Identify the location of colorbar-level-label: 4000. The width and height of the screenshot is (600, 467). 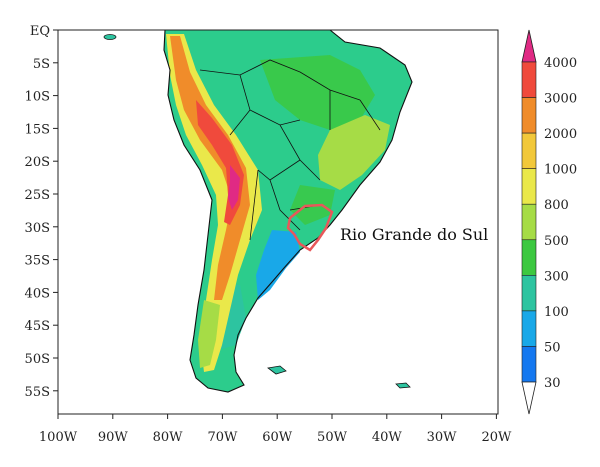
(560, 63).